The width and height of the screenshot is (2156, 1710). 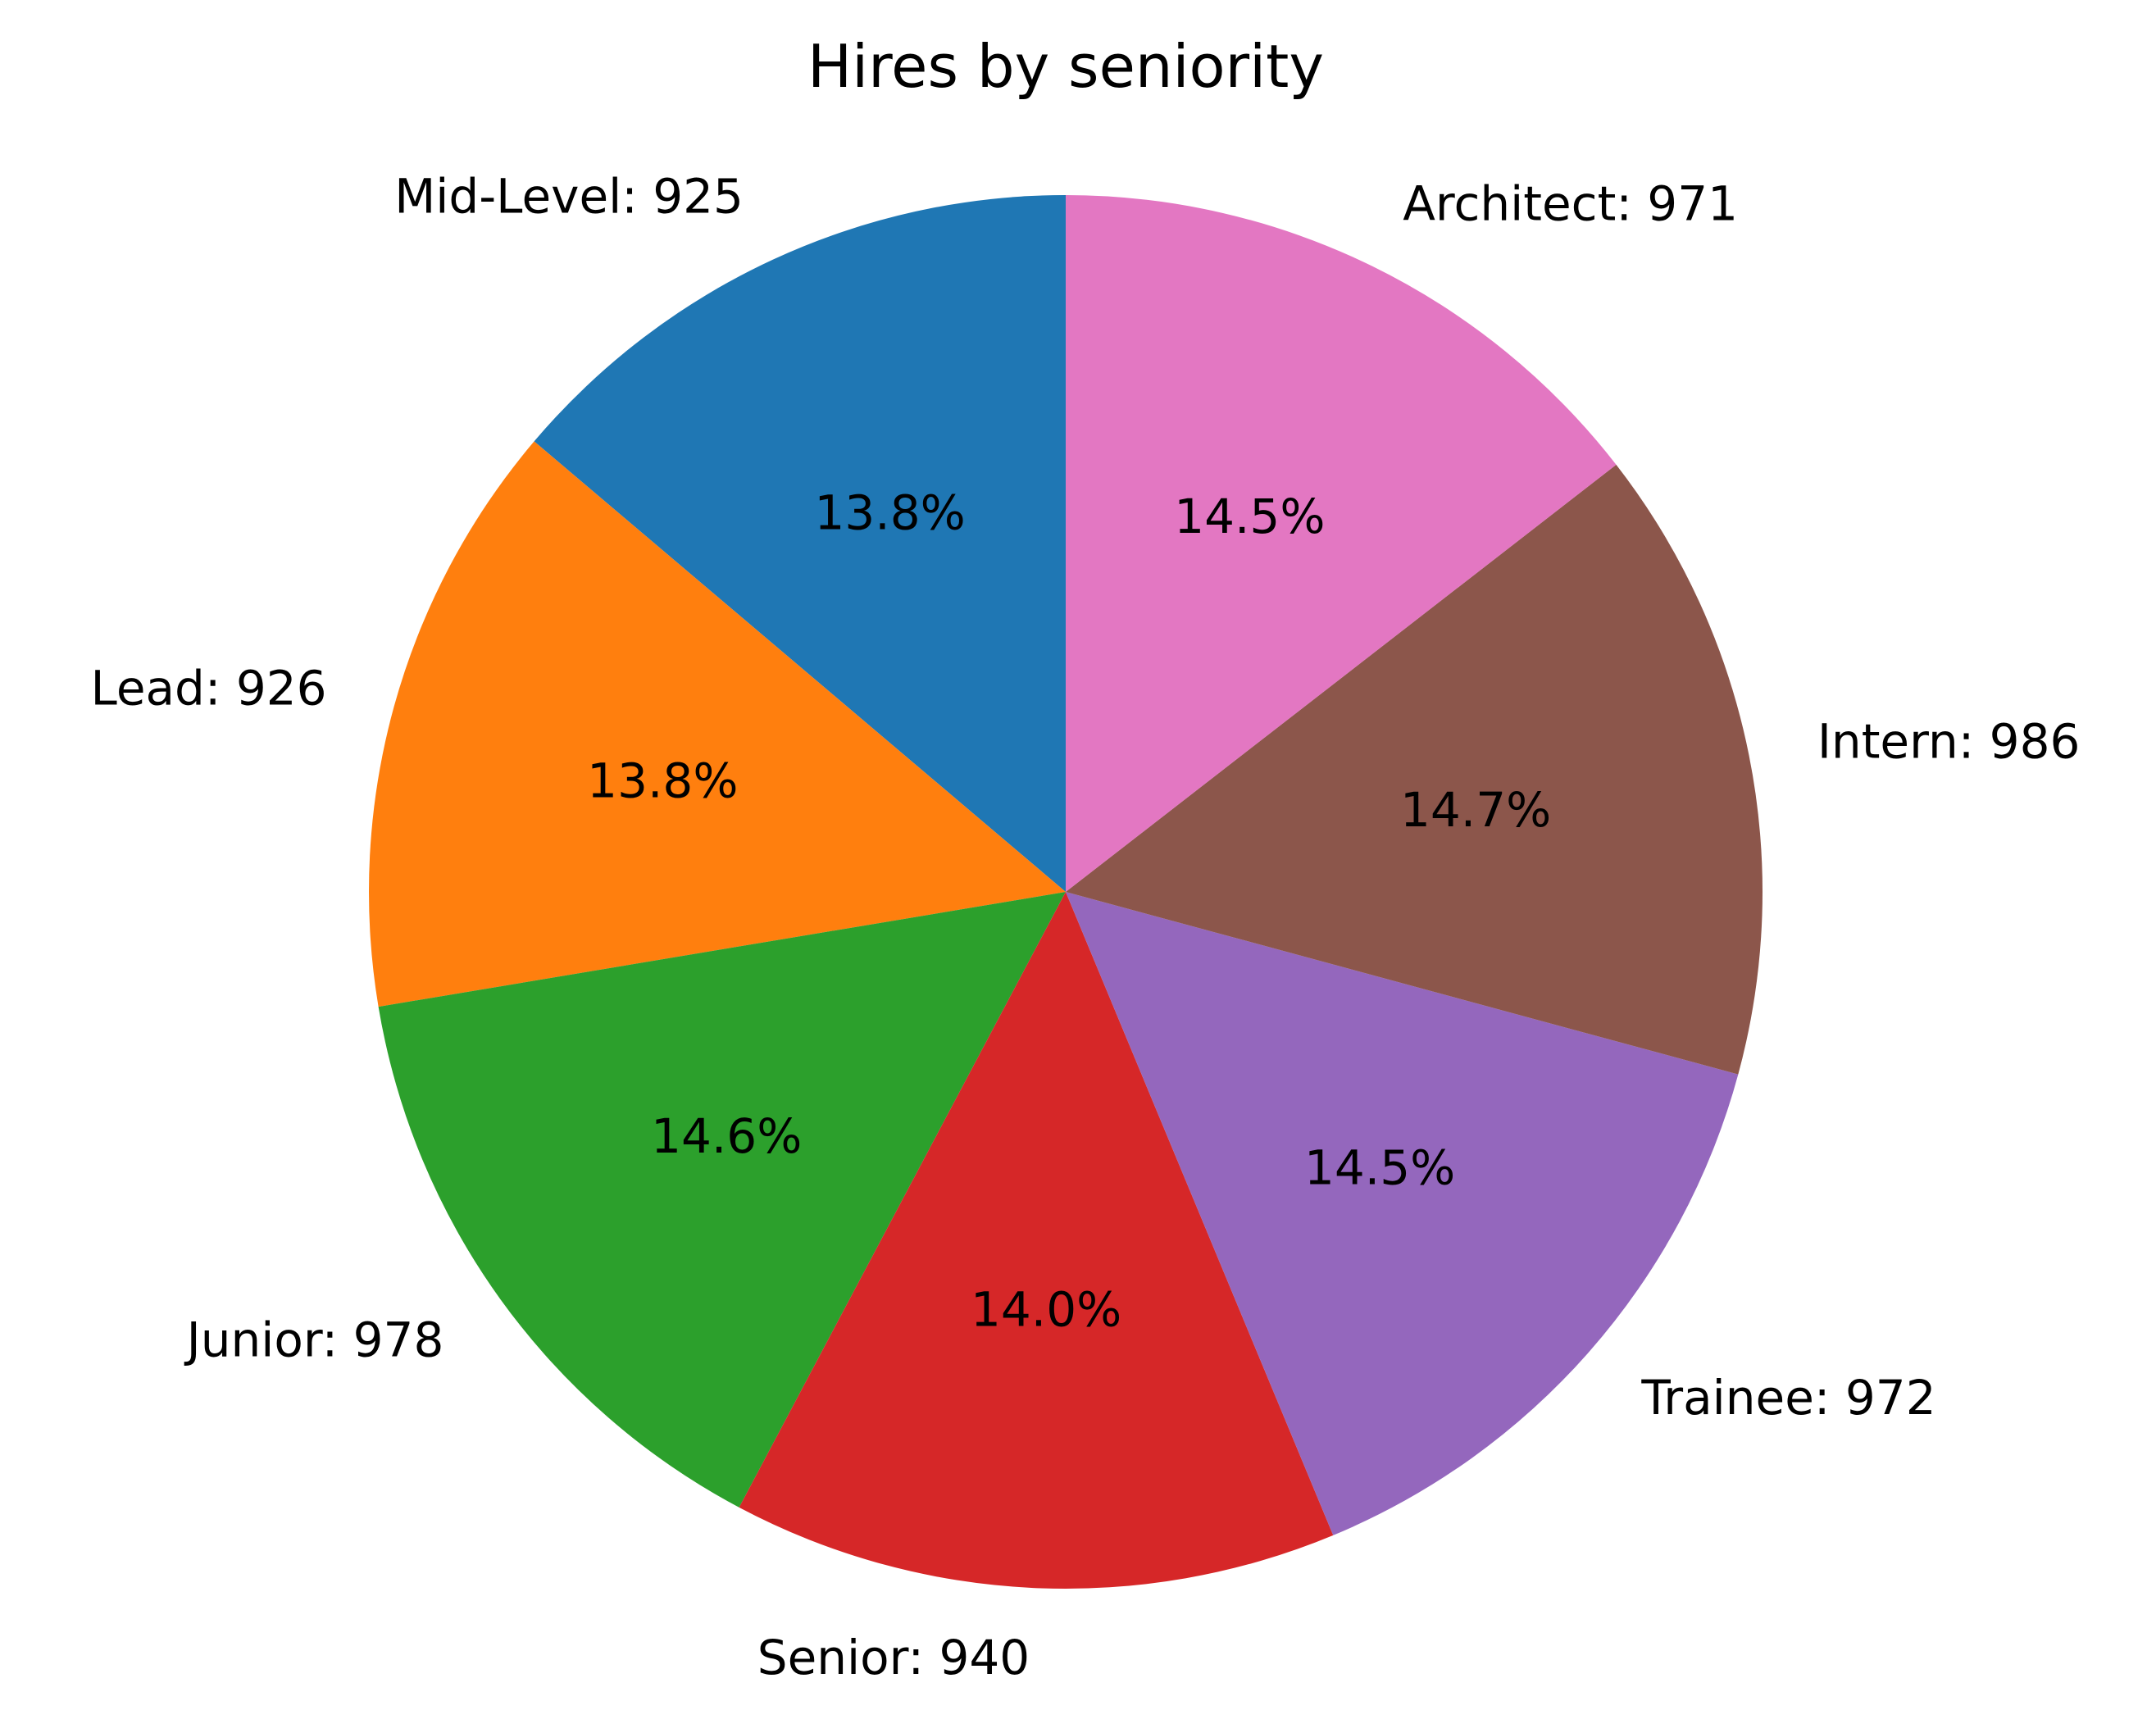 What do you see at coordinates (1949, 742) in the screenshot?
I see `slice-label-intern: Intern: 986` at bounding box center [1949, 742].